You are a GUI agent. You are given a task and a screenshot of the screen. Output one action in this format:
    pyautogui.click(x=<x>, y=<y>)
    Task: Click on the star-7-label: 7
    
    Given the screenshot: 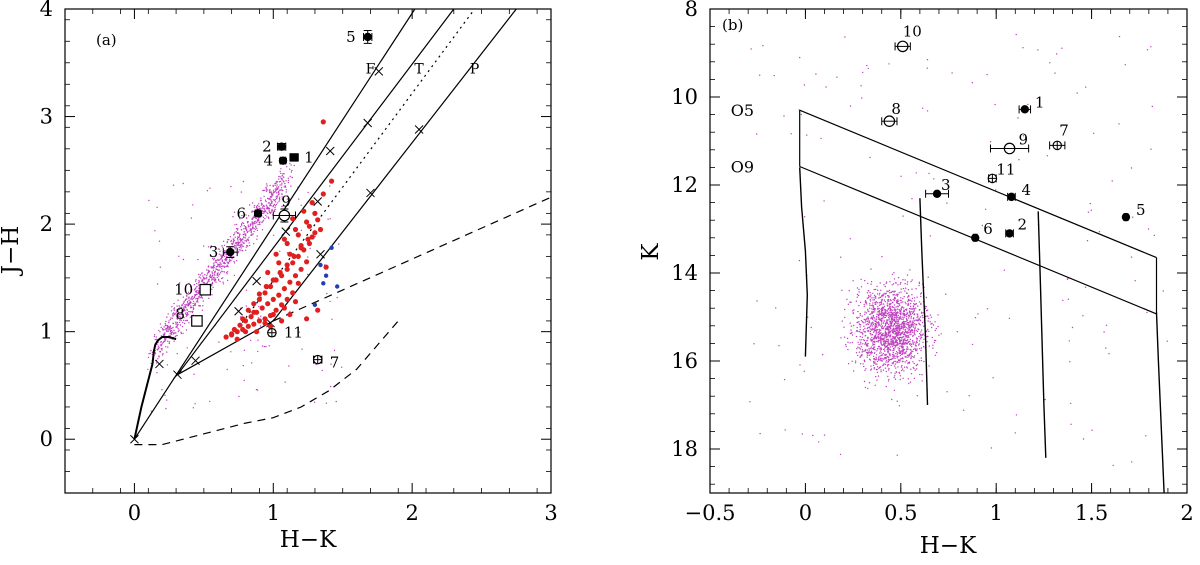 What is the action you would take?
    pyautogui.click(x=335, y=363)
    